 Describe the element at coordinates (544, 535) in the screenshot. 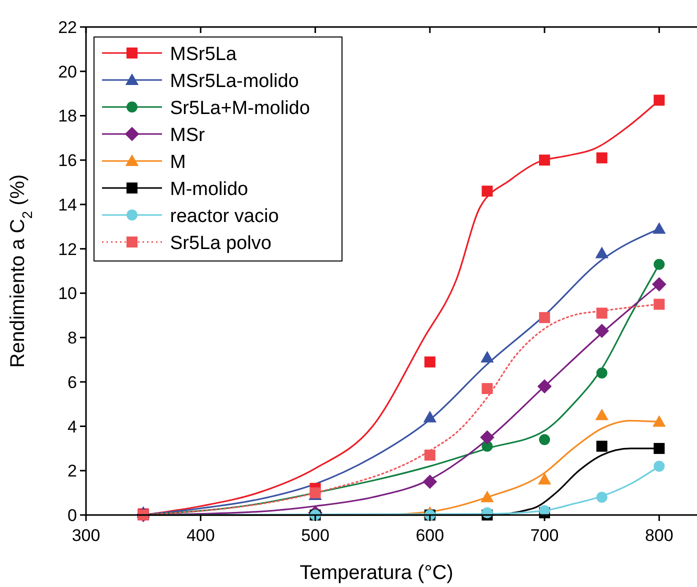

I see `x-tick-label: 700` at that location.